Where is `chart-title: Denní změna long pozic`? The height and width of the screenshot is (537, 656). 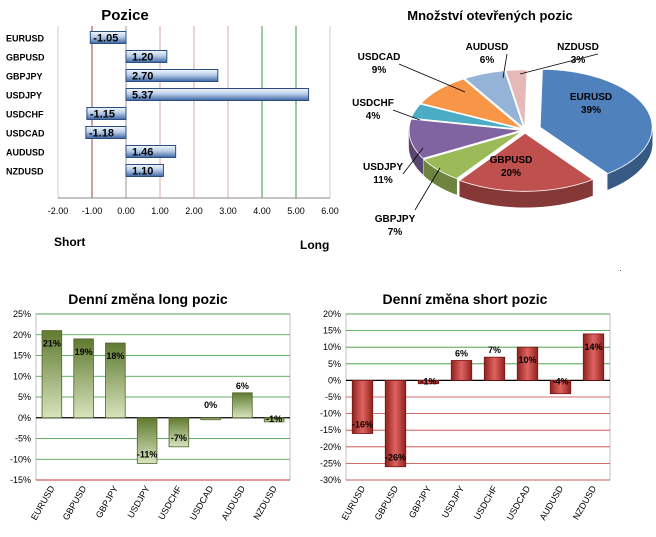
chart-title: Denní změna long pozic is located at coordinates (148, 299).